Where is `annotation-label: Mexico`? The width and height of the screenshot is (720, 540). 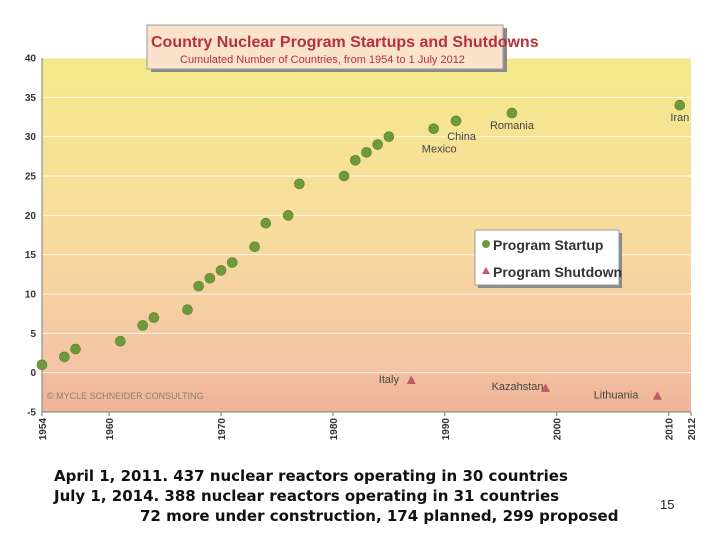 annotation-label: Mexico is located at coordinates (439, 149).